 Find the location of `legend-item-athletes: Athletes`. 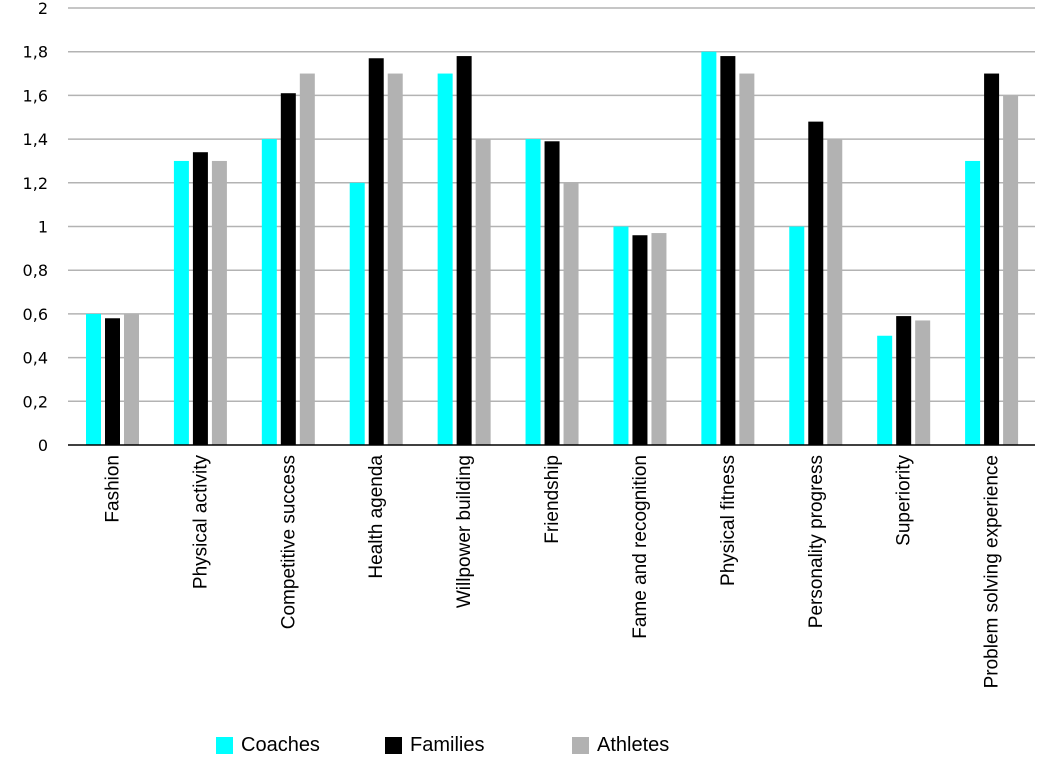

legend-item-athletes: Athletes is located at coordinates (620, 745).